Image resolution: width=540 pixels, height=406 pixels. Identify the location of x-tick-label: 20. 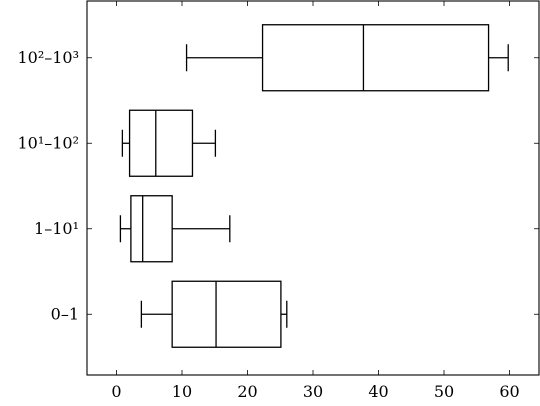
(247, 391).